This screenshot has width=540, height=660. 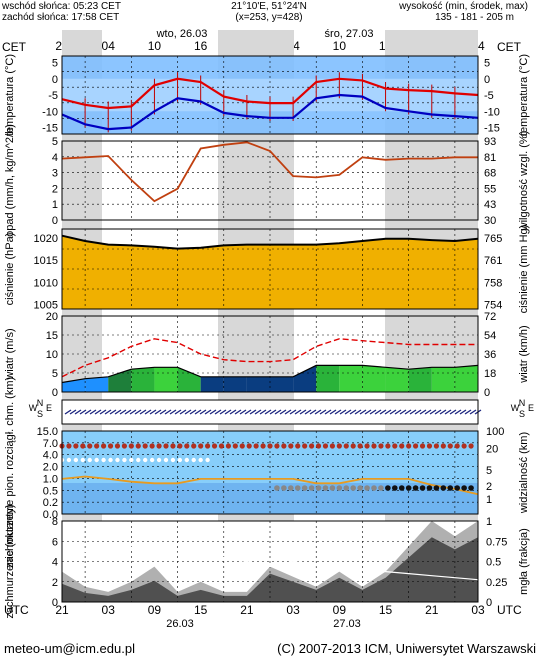 I want to click on y-tick-left: 5, so click(x=55, y=374).